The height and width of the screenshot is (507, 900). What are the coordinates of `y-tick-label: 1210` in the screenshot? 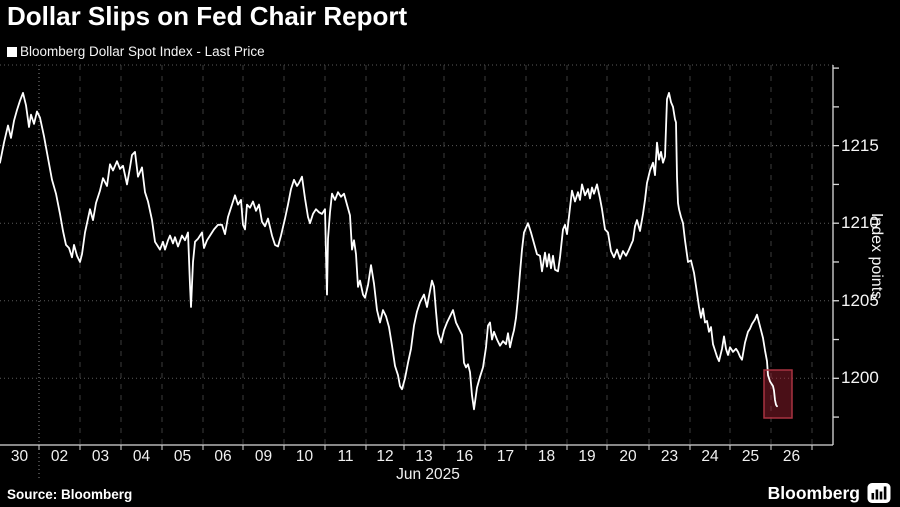 It's located at (860, 223).